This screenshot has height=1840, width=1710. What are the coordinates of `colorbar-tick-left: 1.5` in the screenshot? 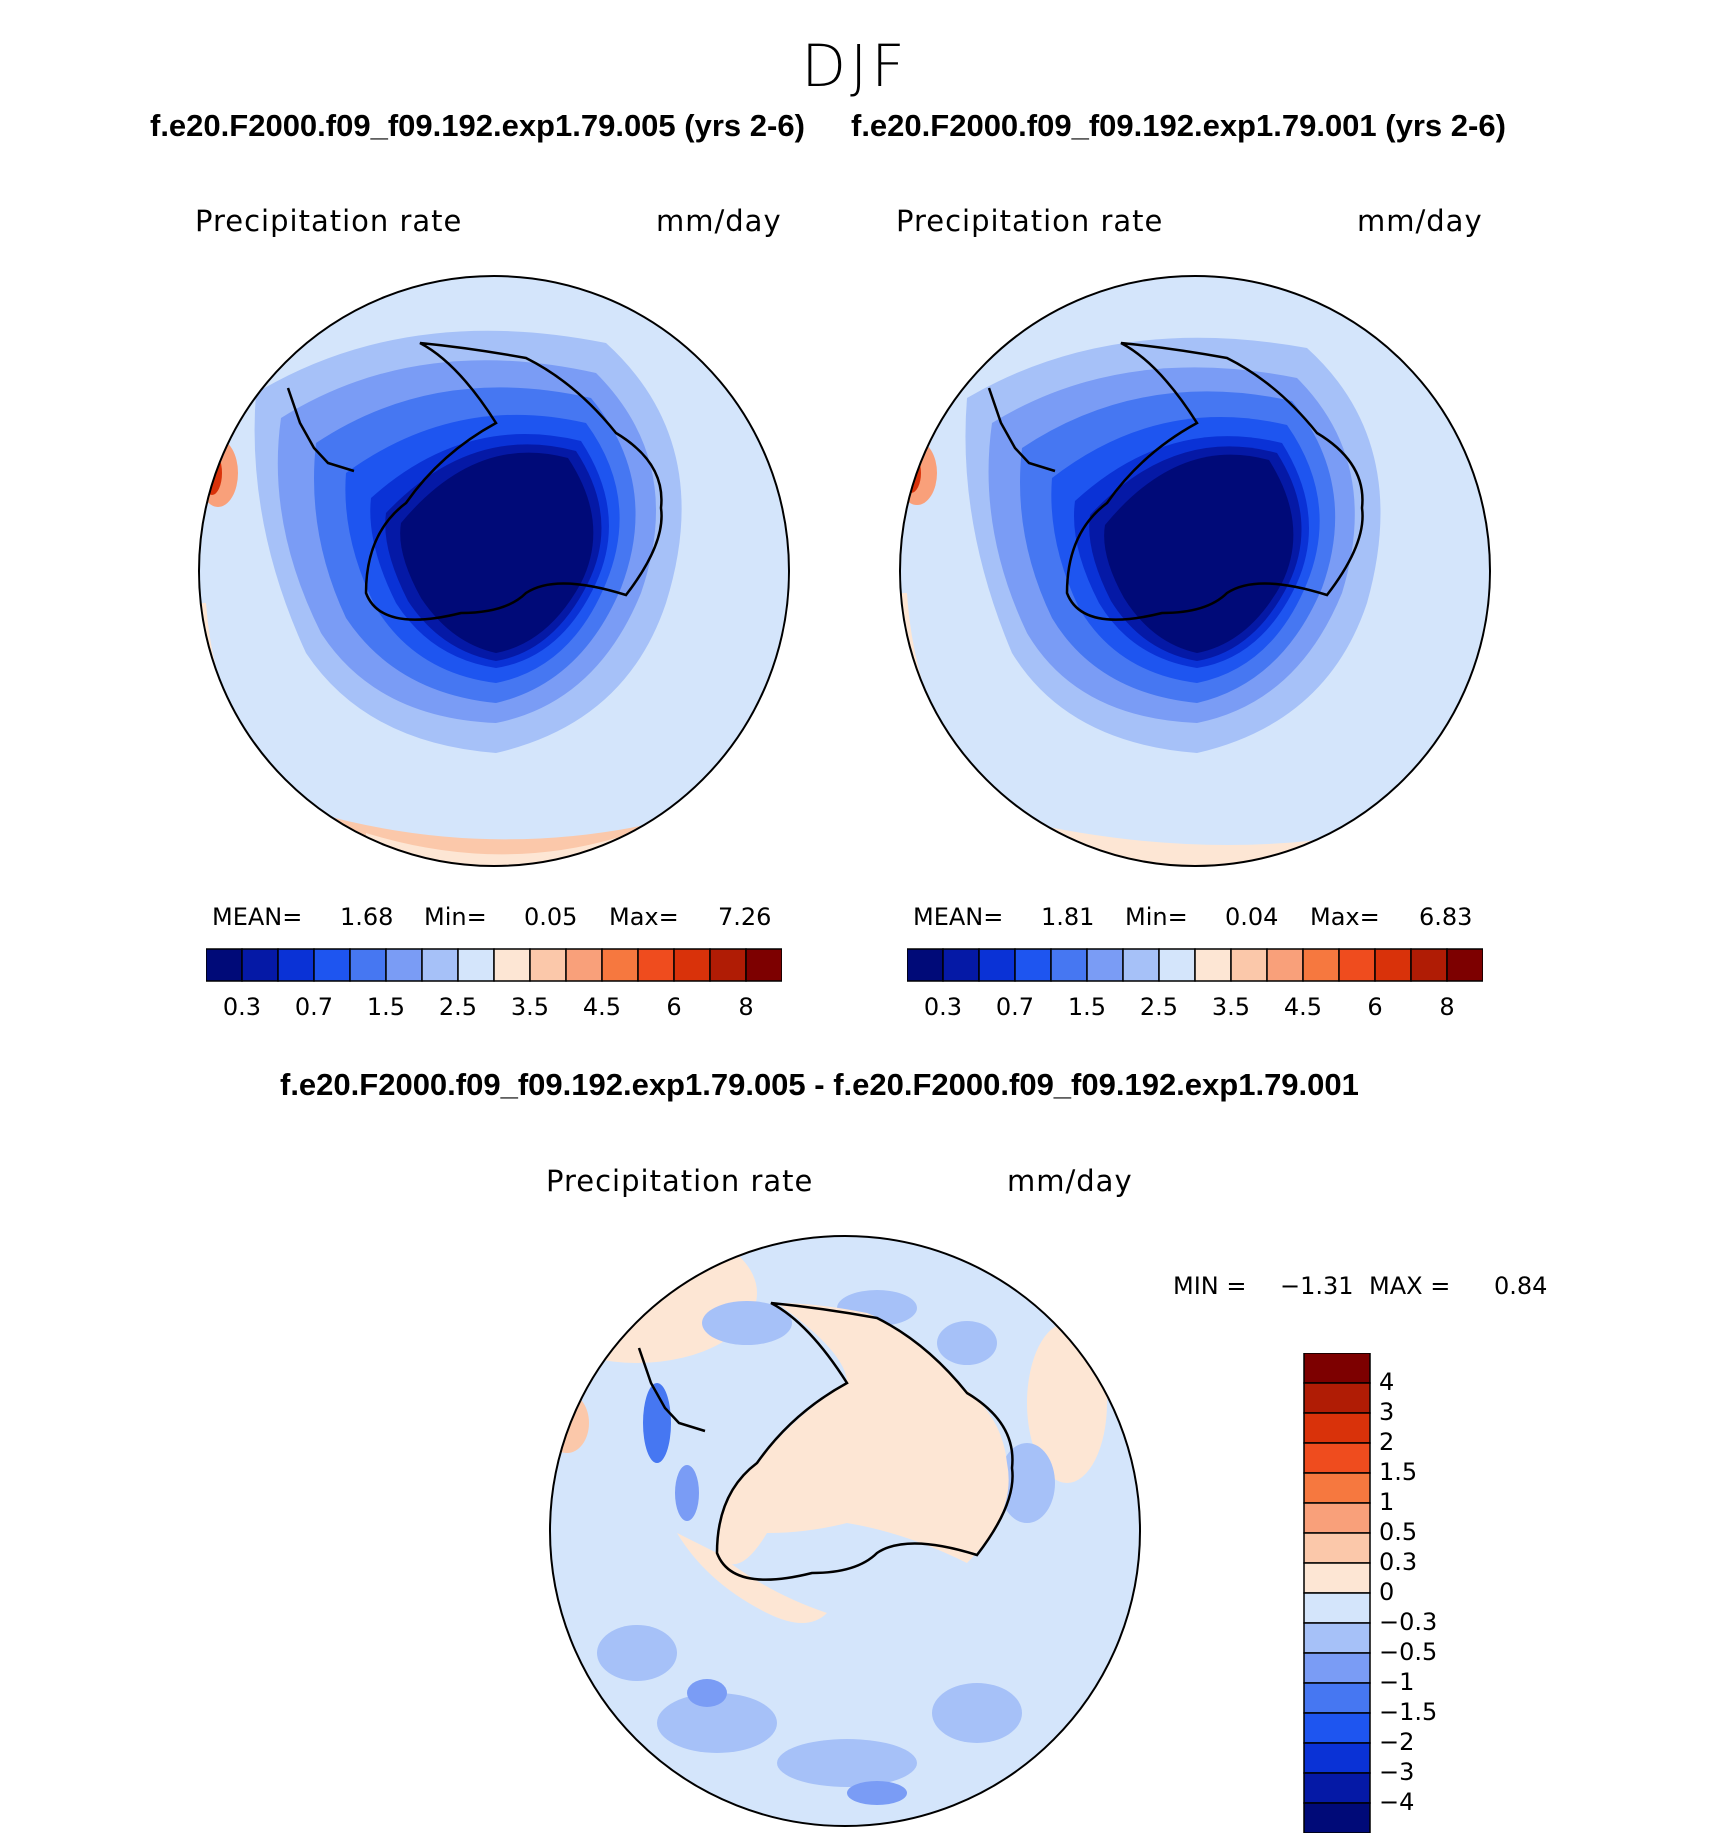 It's located at (386, 1007).